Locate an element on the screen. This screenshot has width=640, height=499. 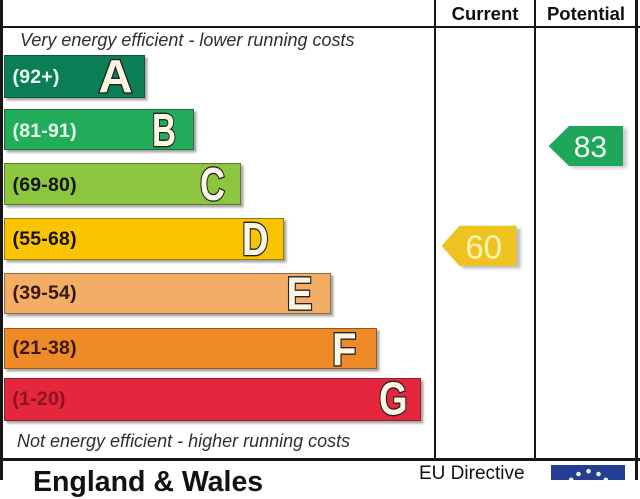
svg-text: B is located at coordinates (164, 130).